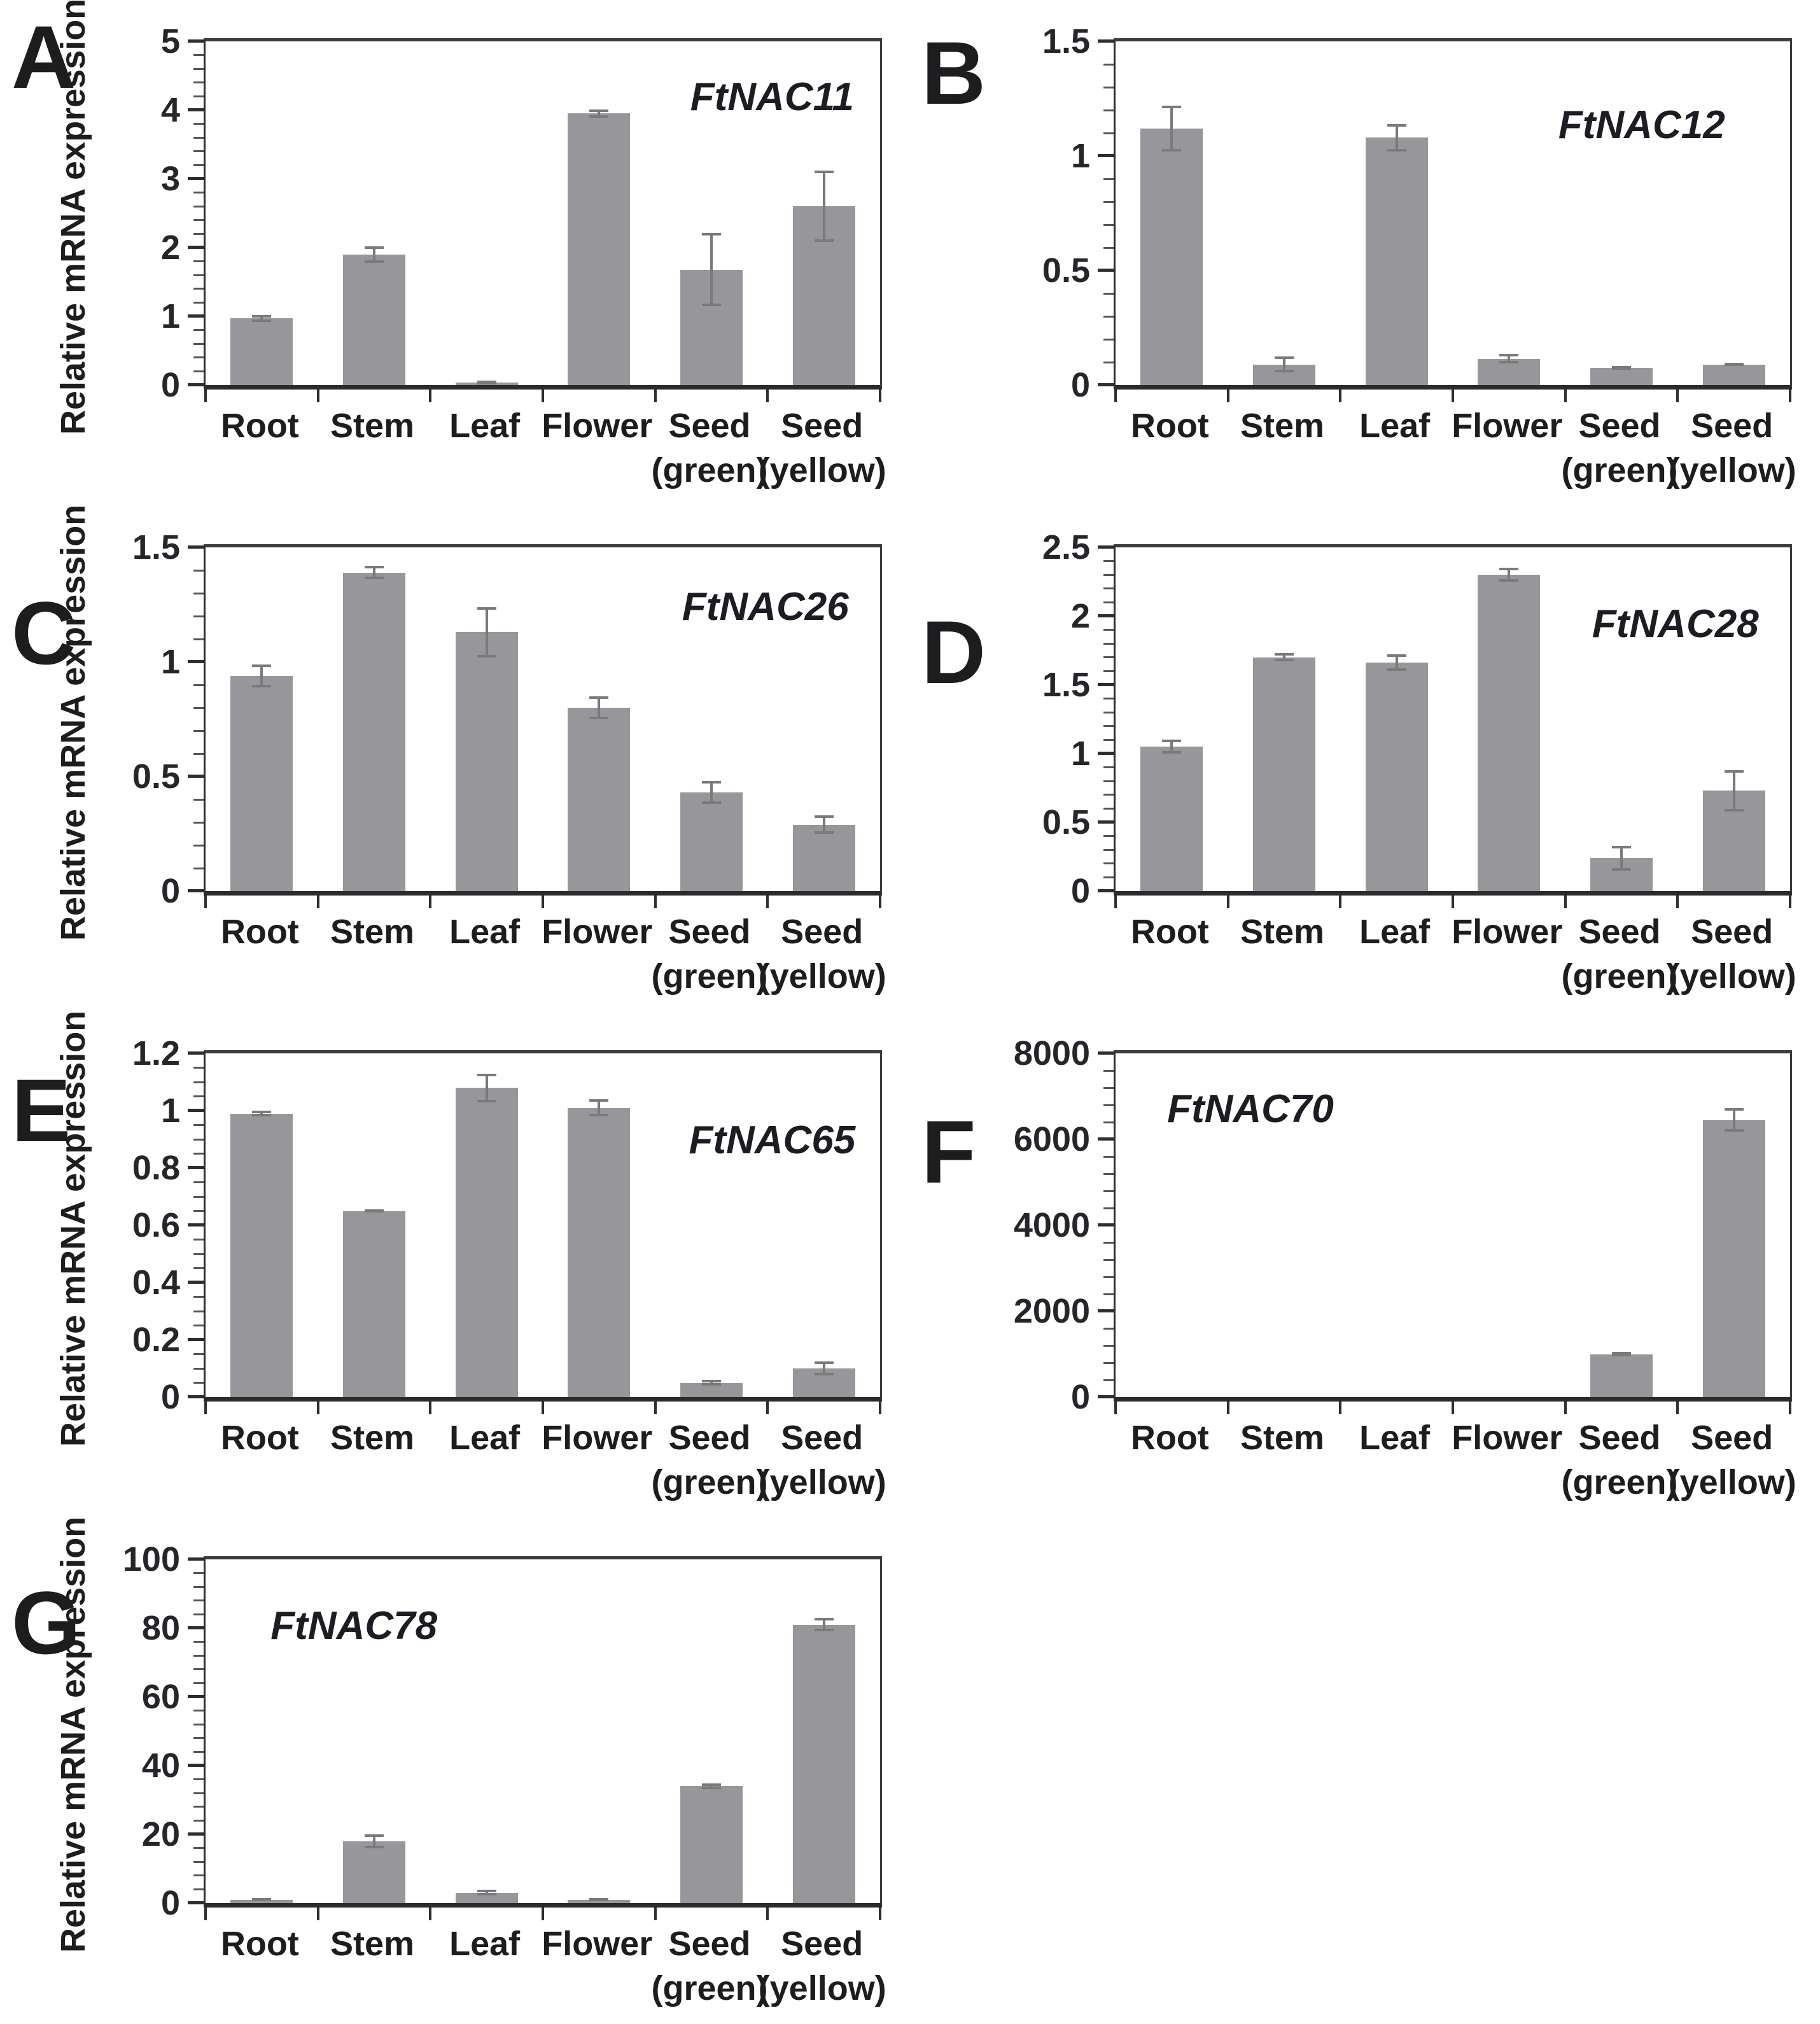  I want to click on y-tick-label: 1, so click(170, 662).